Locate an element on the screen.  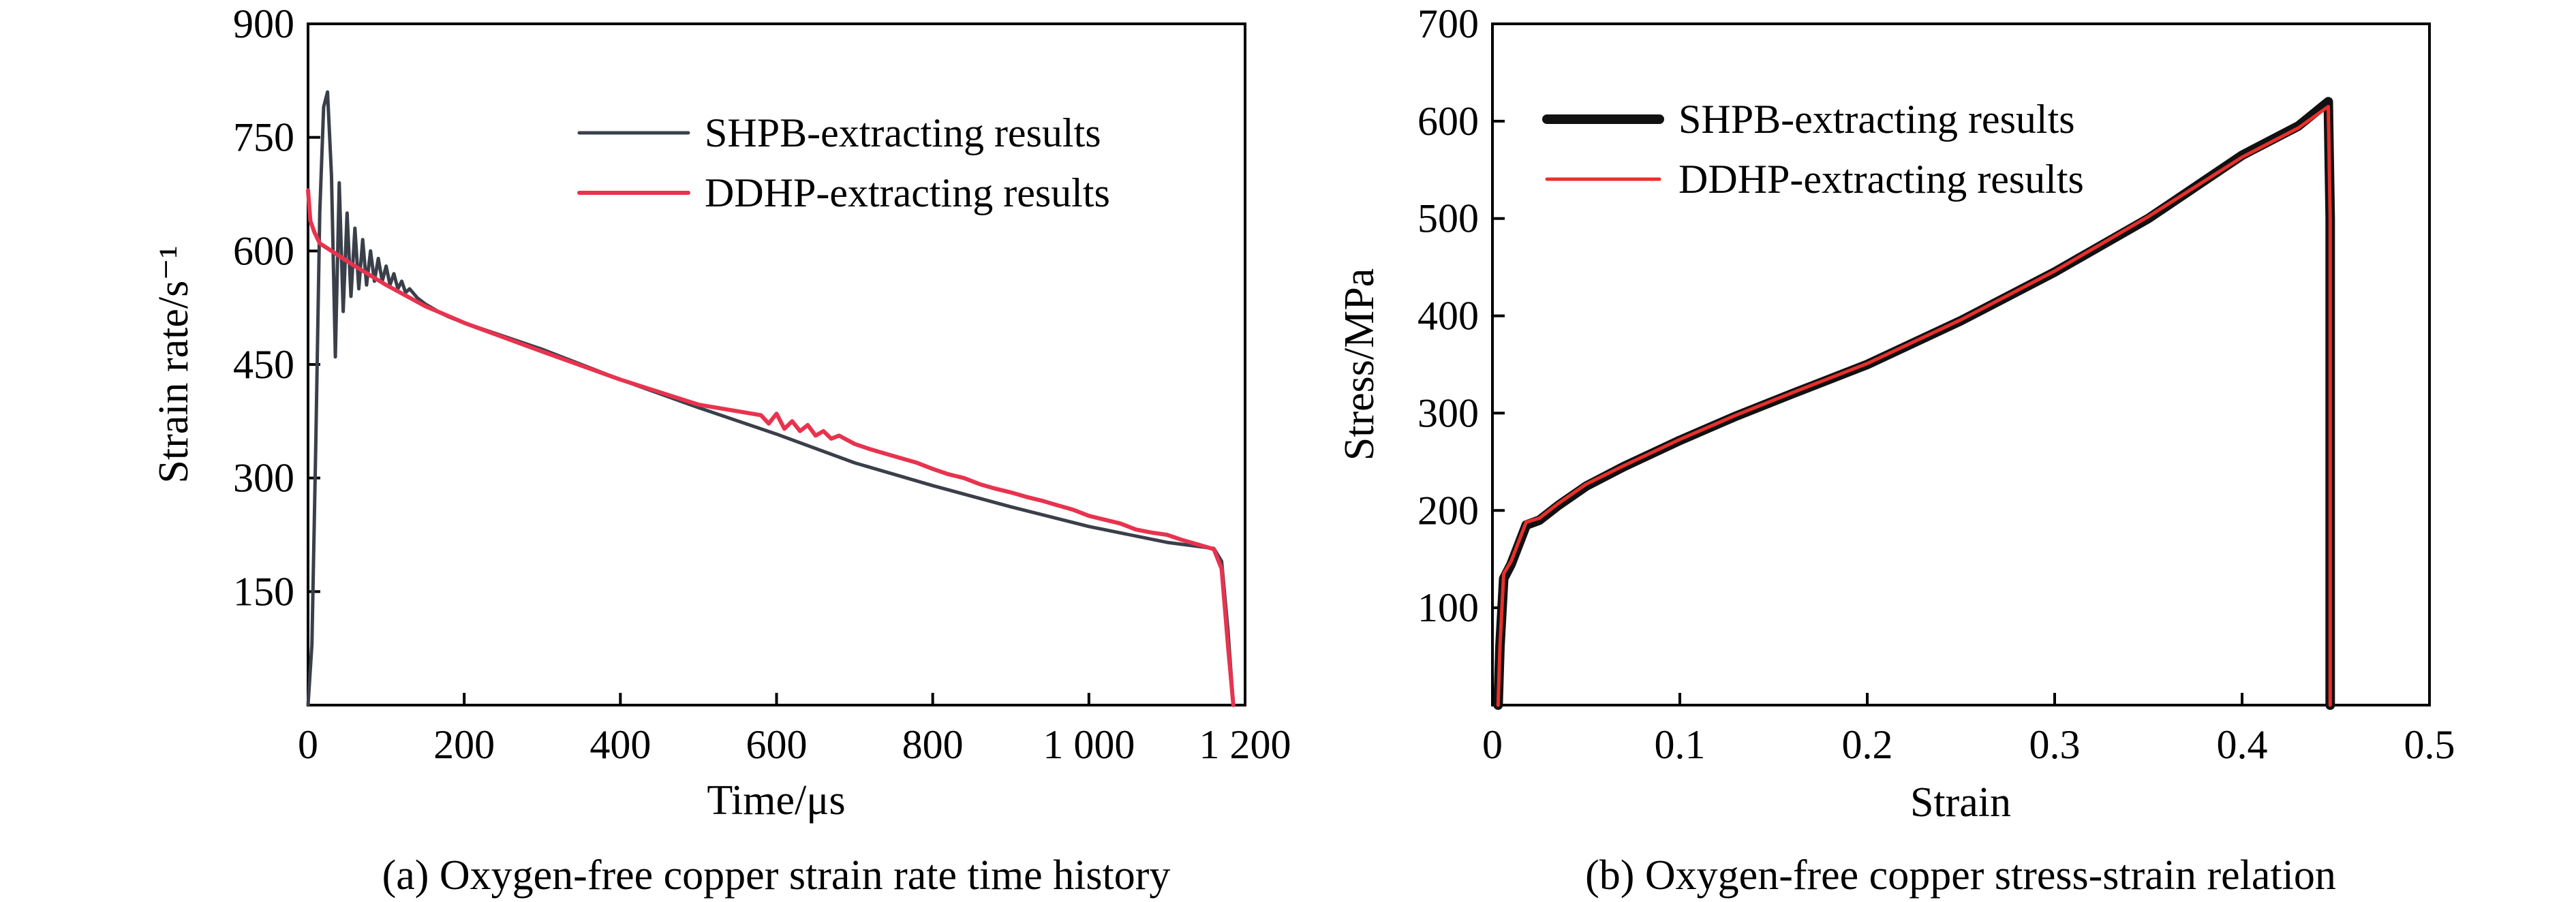
panel-a-y-tick-label-3: 600 is located at coordinates (263, 250).